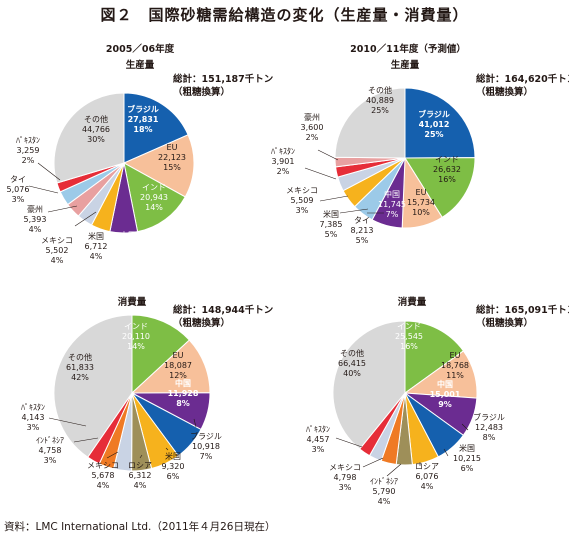 The height and width of the screenshot is (539, 569). I want to click on slice-value: 5,678, so click(103, 475).